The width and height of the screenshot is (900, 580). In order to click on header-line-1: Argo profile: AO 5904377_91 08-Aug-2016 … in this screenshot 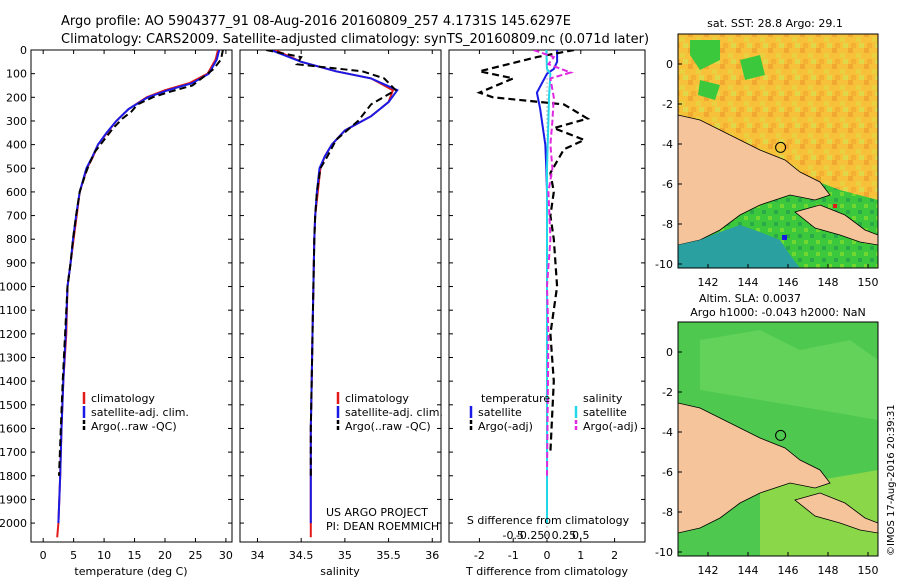, I will do `click(316, 21)`.